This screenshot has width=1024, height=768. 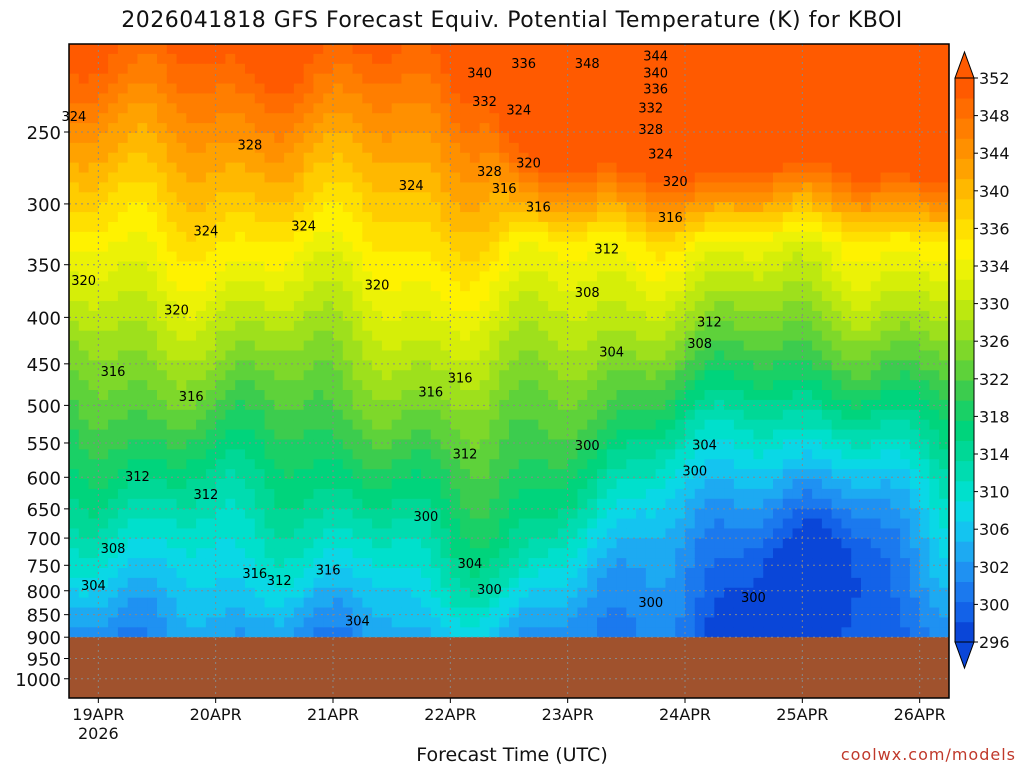 What do you see at coordinates (44, 616) in the screenshot?
I see `y-tick-label: 850` at bounding box center [44, 616].